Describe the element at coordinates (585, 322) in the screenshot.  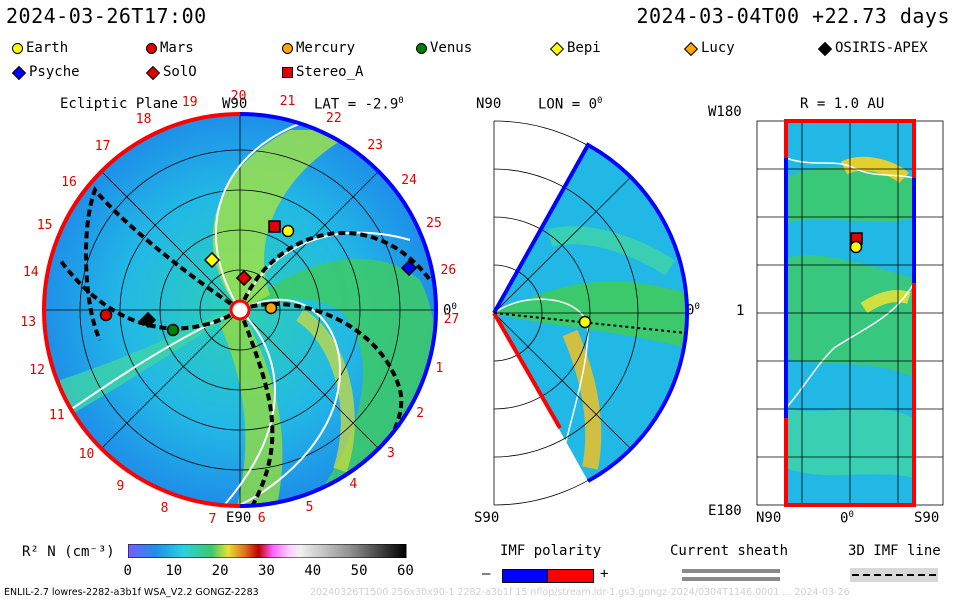
I see `meridional-earth-position` at that location.